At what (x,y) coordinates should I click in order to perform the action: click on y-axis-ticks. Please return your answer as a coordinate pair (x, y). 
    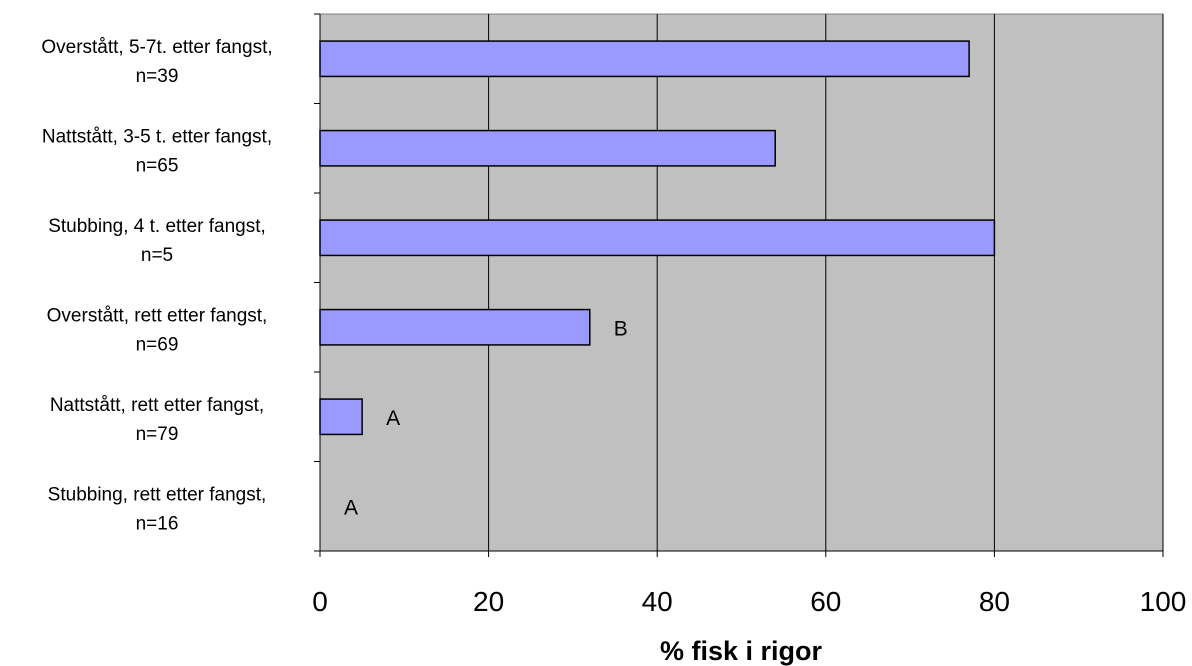
    Looking at the image, I should click on (317, 282).